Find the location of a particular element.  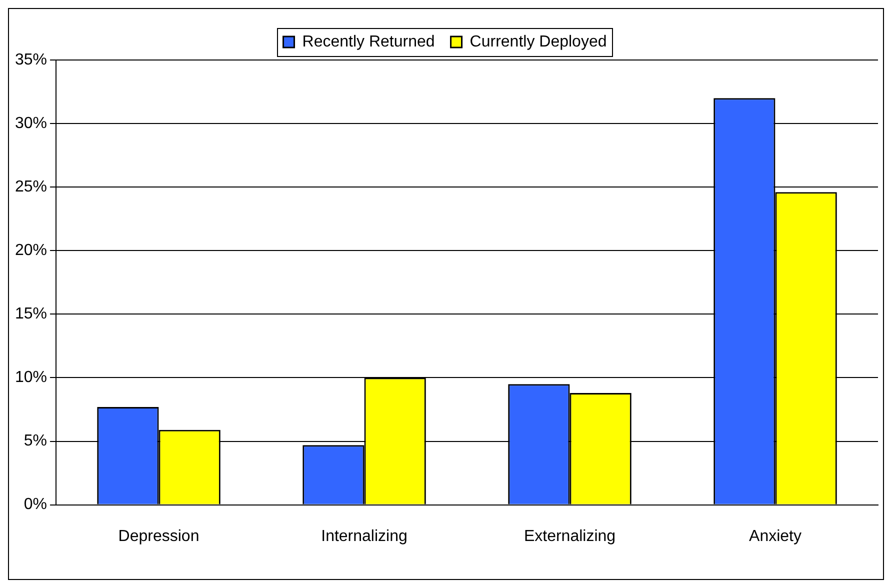

x-tick-label: Depression is located at coordinates (159, 536).